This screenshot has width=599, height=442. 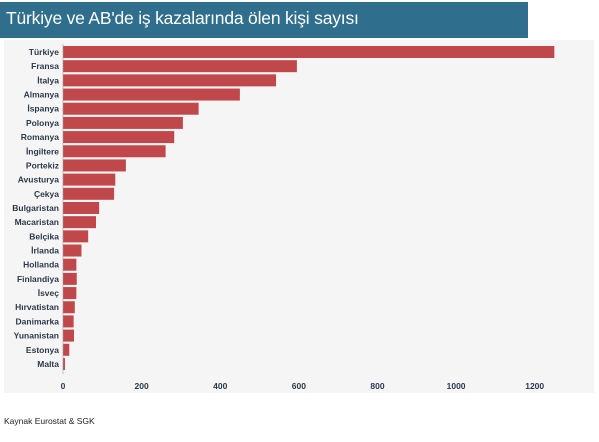 I want to click on category-label: İspanya, so click(x=43, y=109).